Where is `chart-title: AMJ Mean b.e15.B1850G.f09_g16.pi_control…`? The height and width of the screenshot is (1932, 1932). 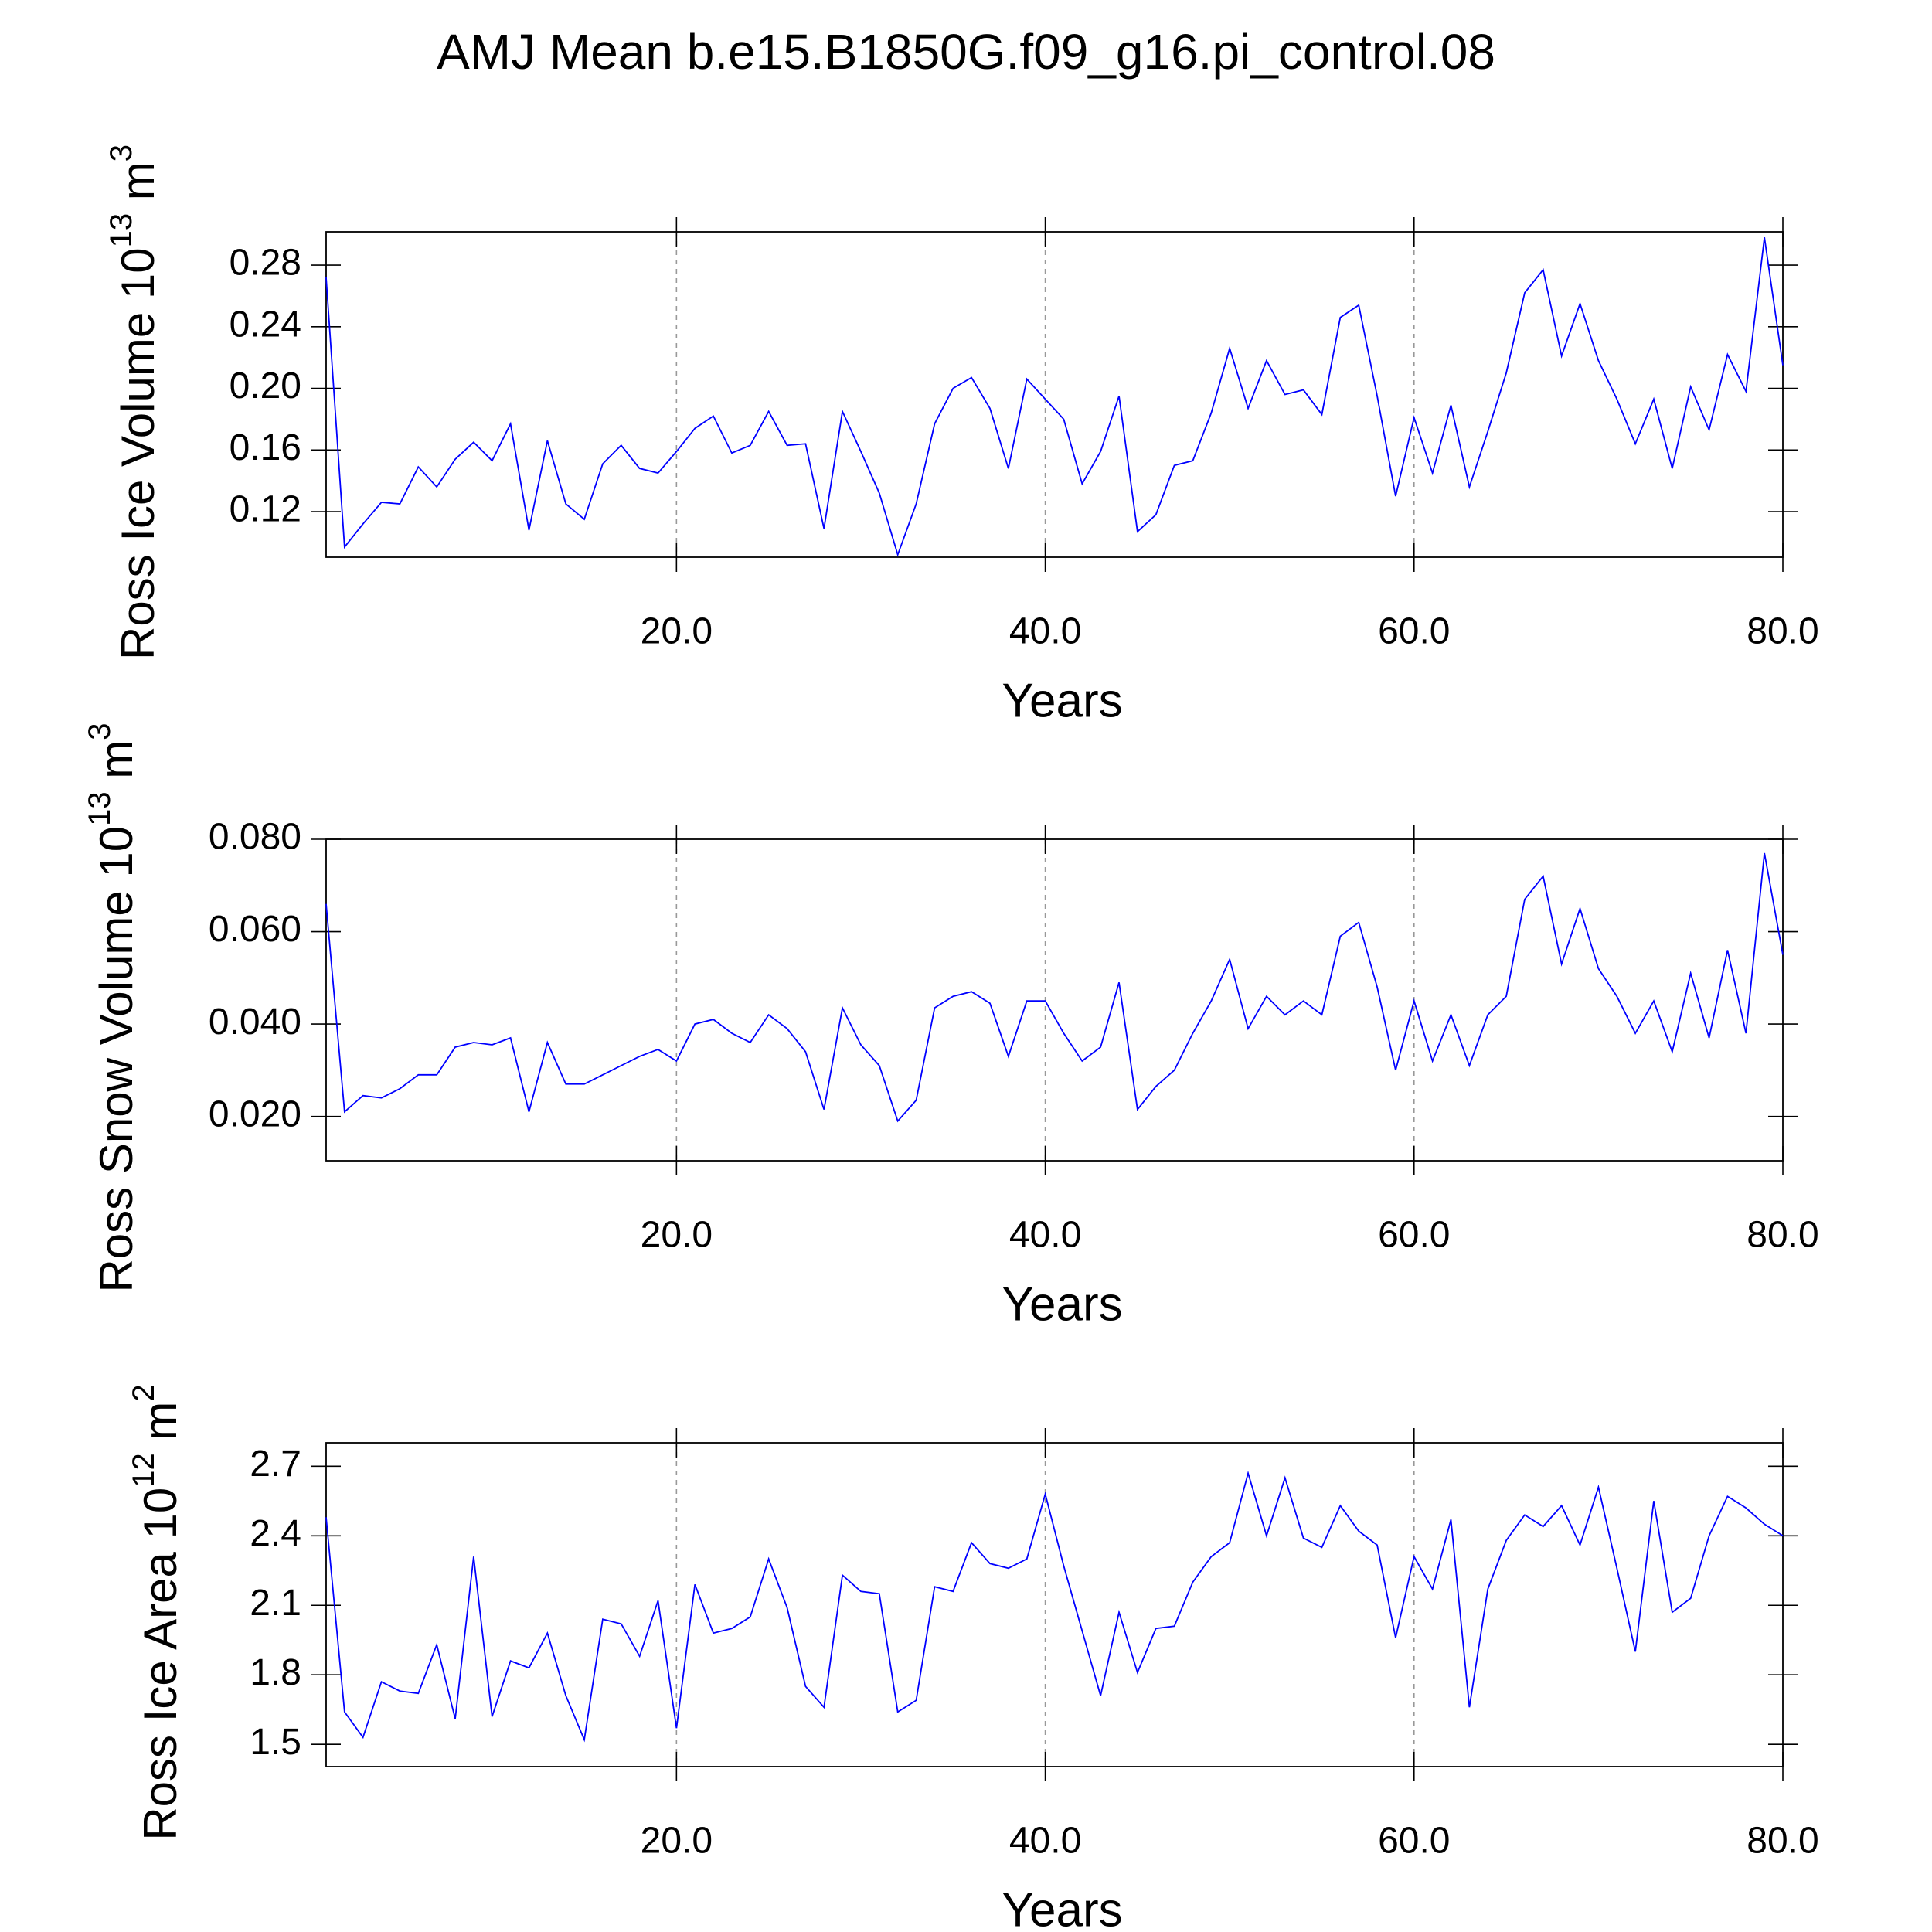 chart-title: AMJ Mean b.e15.B1850G.f09_g16.pi_control… is located at coordinates (966, 52).